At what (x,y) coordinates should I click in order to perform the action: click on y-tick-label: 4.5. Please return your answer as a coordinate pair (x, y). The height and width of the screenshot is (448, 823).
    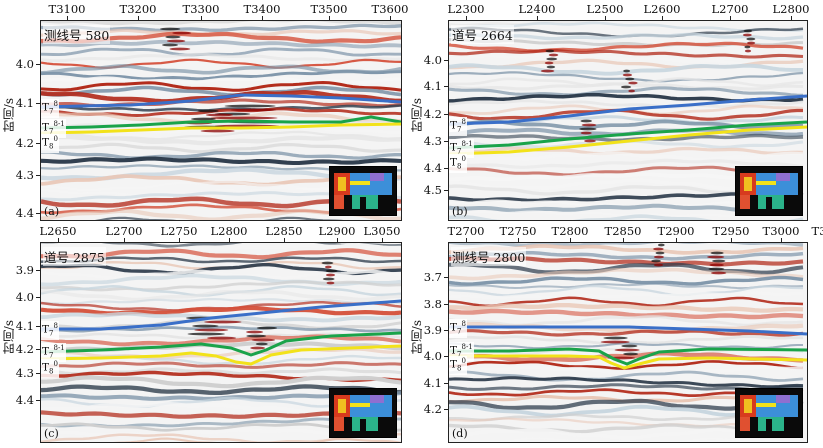
    Looking at the image, I should click on (432, 190).